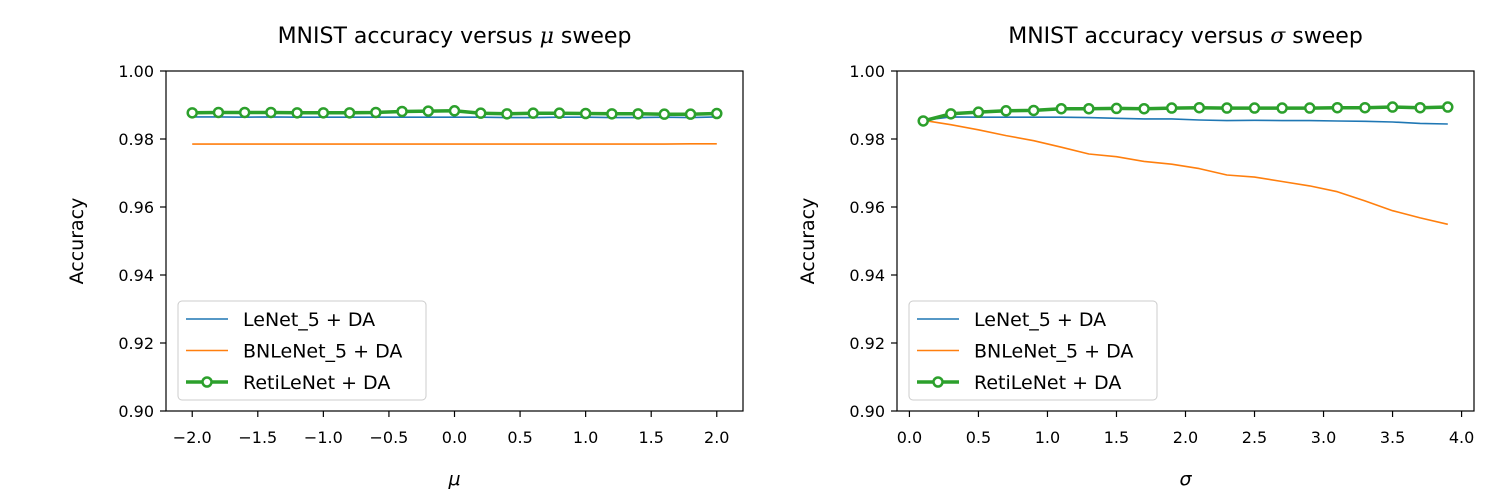 The width and height of the screenshot is (1500, 504). I want to click on x-tick-label: 3.0, so click(1323, 437).